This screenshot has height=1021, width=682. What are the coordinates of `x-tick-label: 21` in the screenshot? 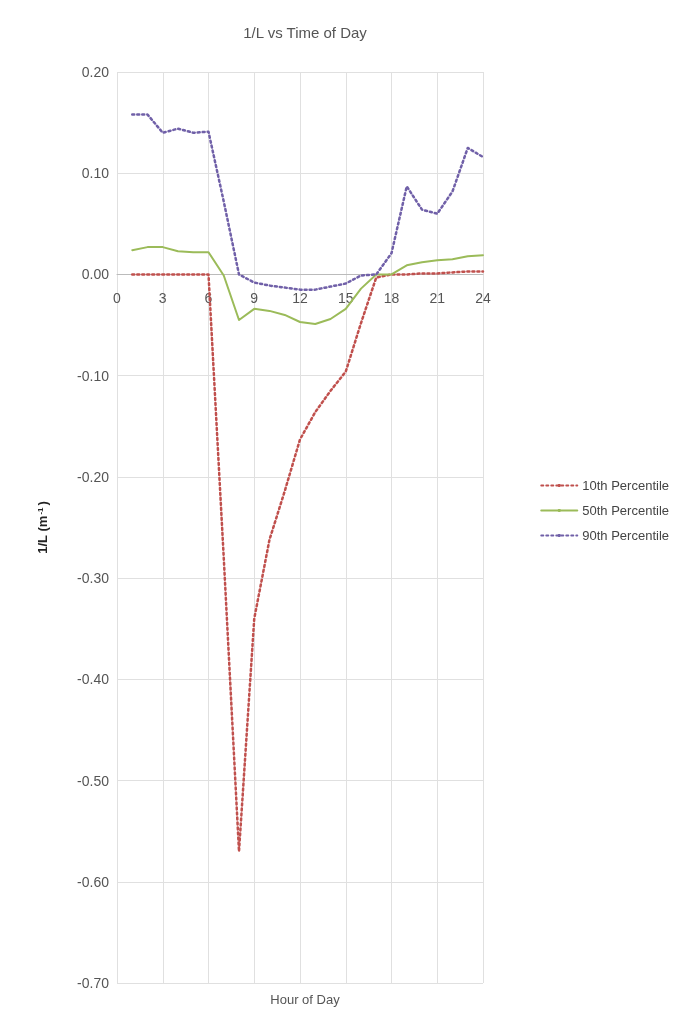 It's located at (437, 298).